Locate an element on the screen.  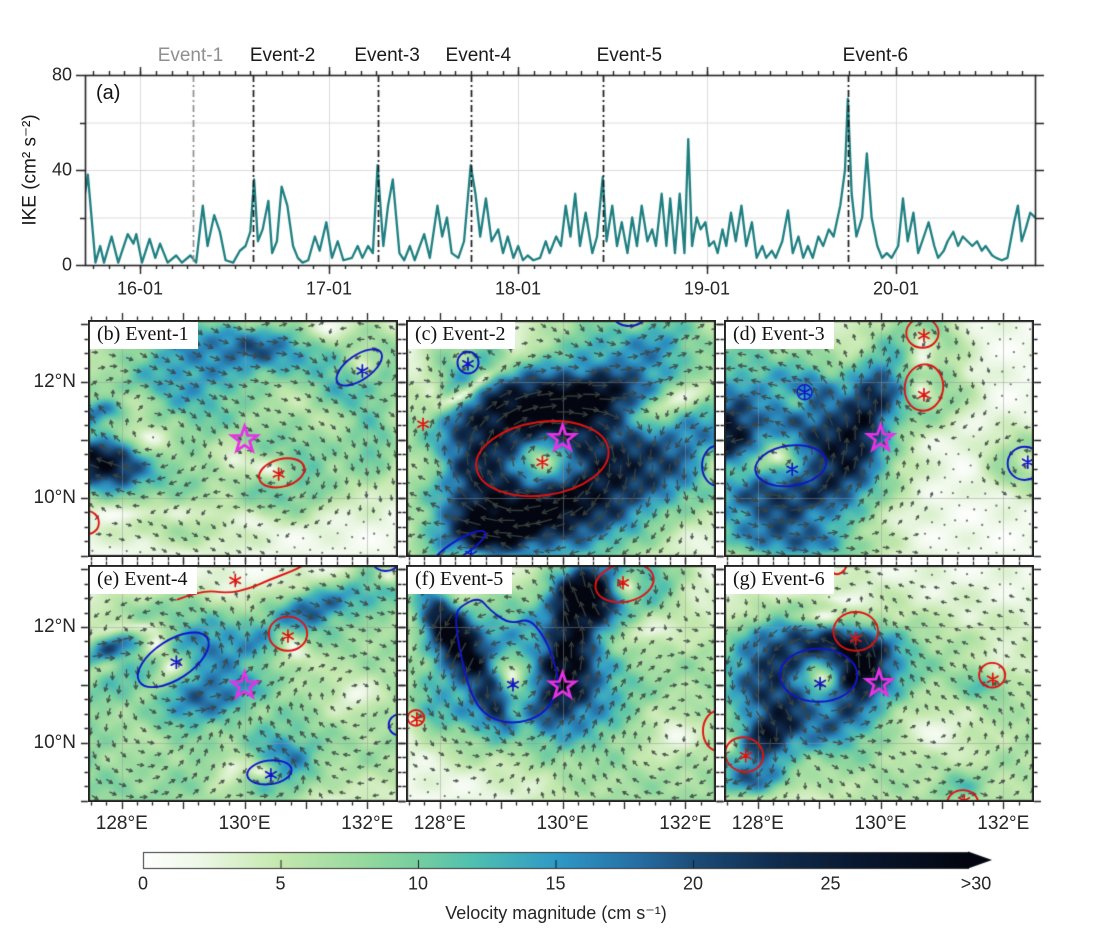
panel-a-xtick-3: 19-01 is located at coordinates (707, 288).